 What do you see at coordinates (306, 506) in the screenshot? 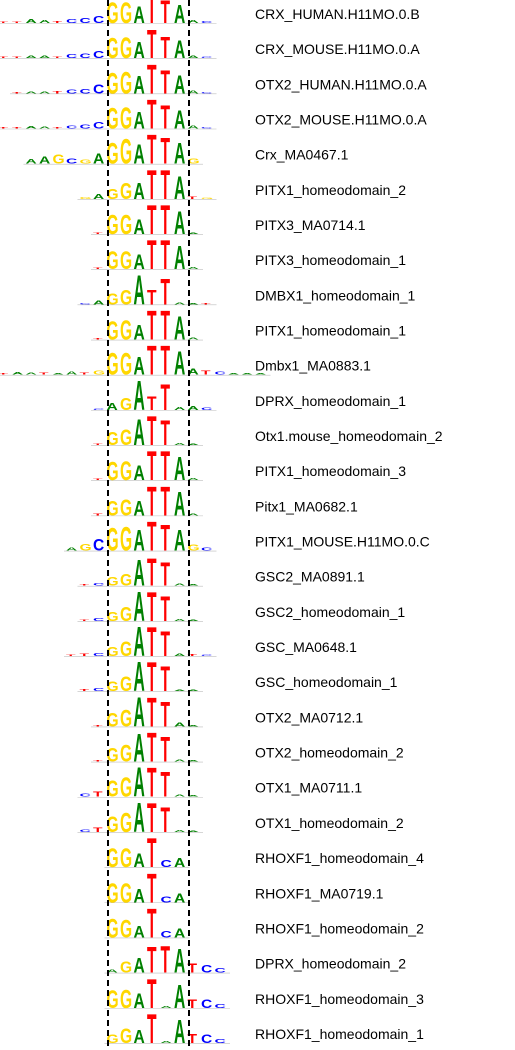
I see `motif-label: Pitx1_MA0682.1` at bounding box center [306, 506].